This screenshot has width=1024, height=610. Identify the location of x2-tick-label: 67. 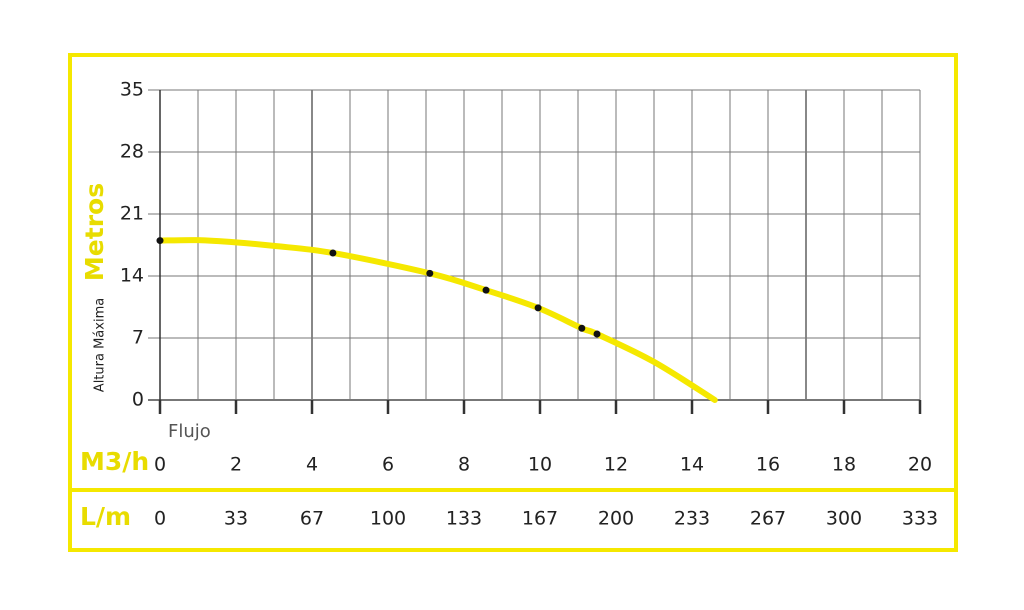
(312, 519).